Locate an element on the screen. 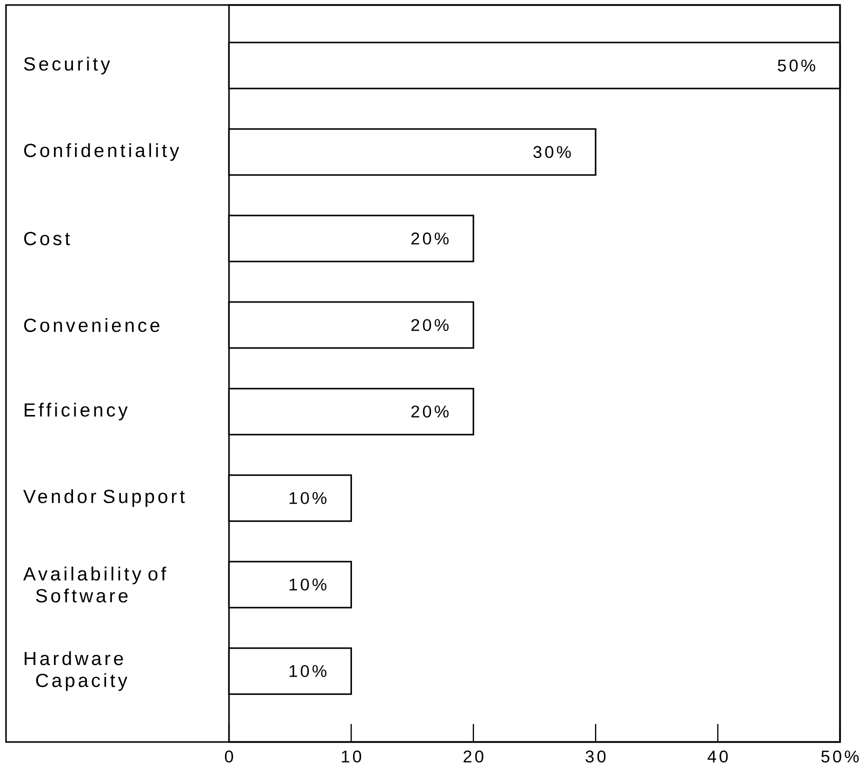 The image size is (863, 774). y-tick-label: Availability of Software is located at coordinates (94, 584).